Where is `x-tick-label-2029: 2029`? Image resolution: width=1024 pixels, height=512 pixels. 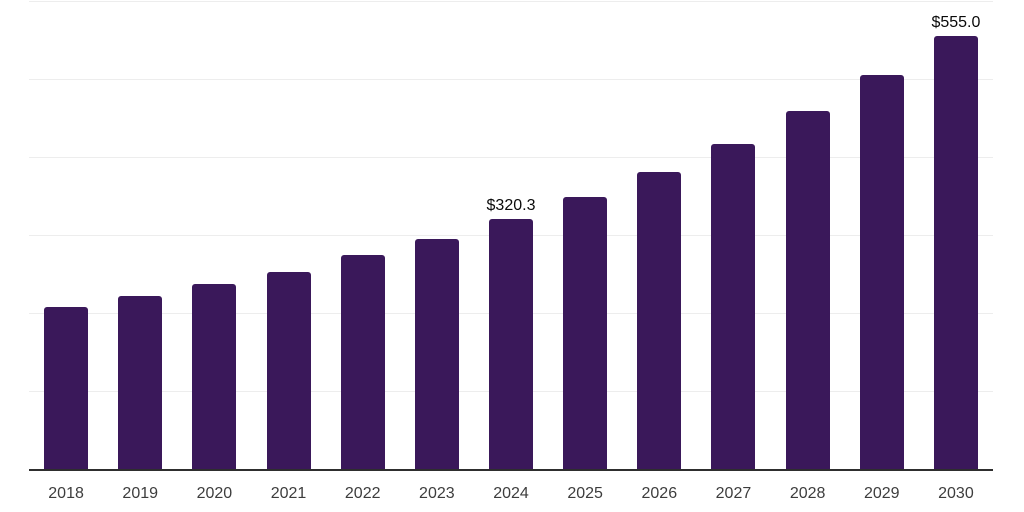
x-tick-label-2029: 2029 is located at coordinates (881, 493).